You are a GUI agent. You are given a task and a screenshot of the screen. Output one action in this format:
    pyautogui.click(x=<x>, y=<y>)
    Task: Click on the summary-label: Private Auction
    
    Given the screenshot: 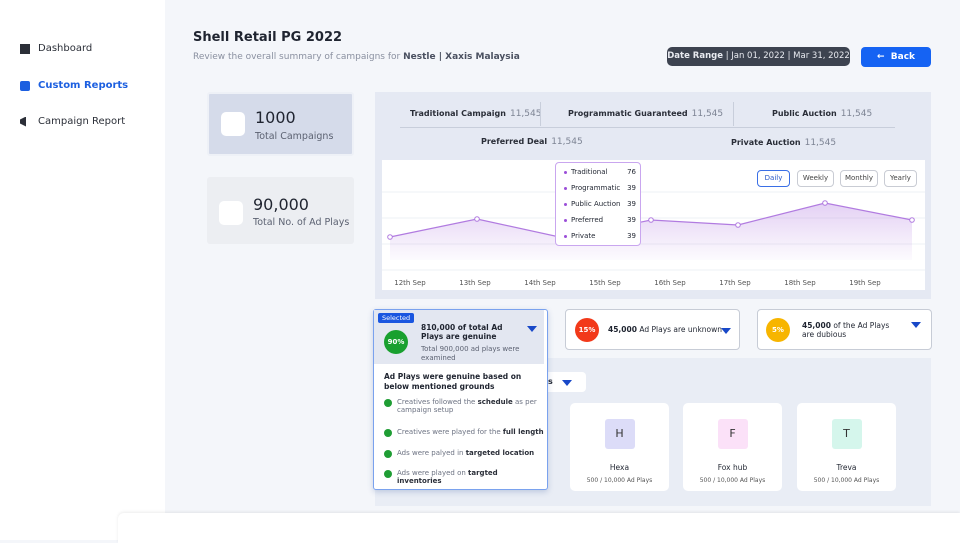 What is the action you would take?
    pyautogui.click(x=766, y=142)
    